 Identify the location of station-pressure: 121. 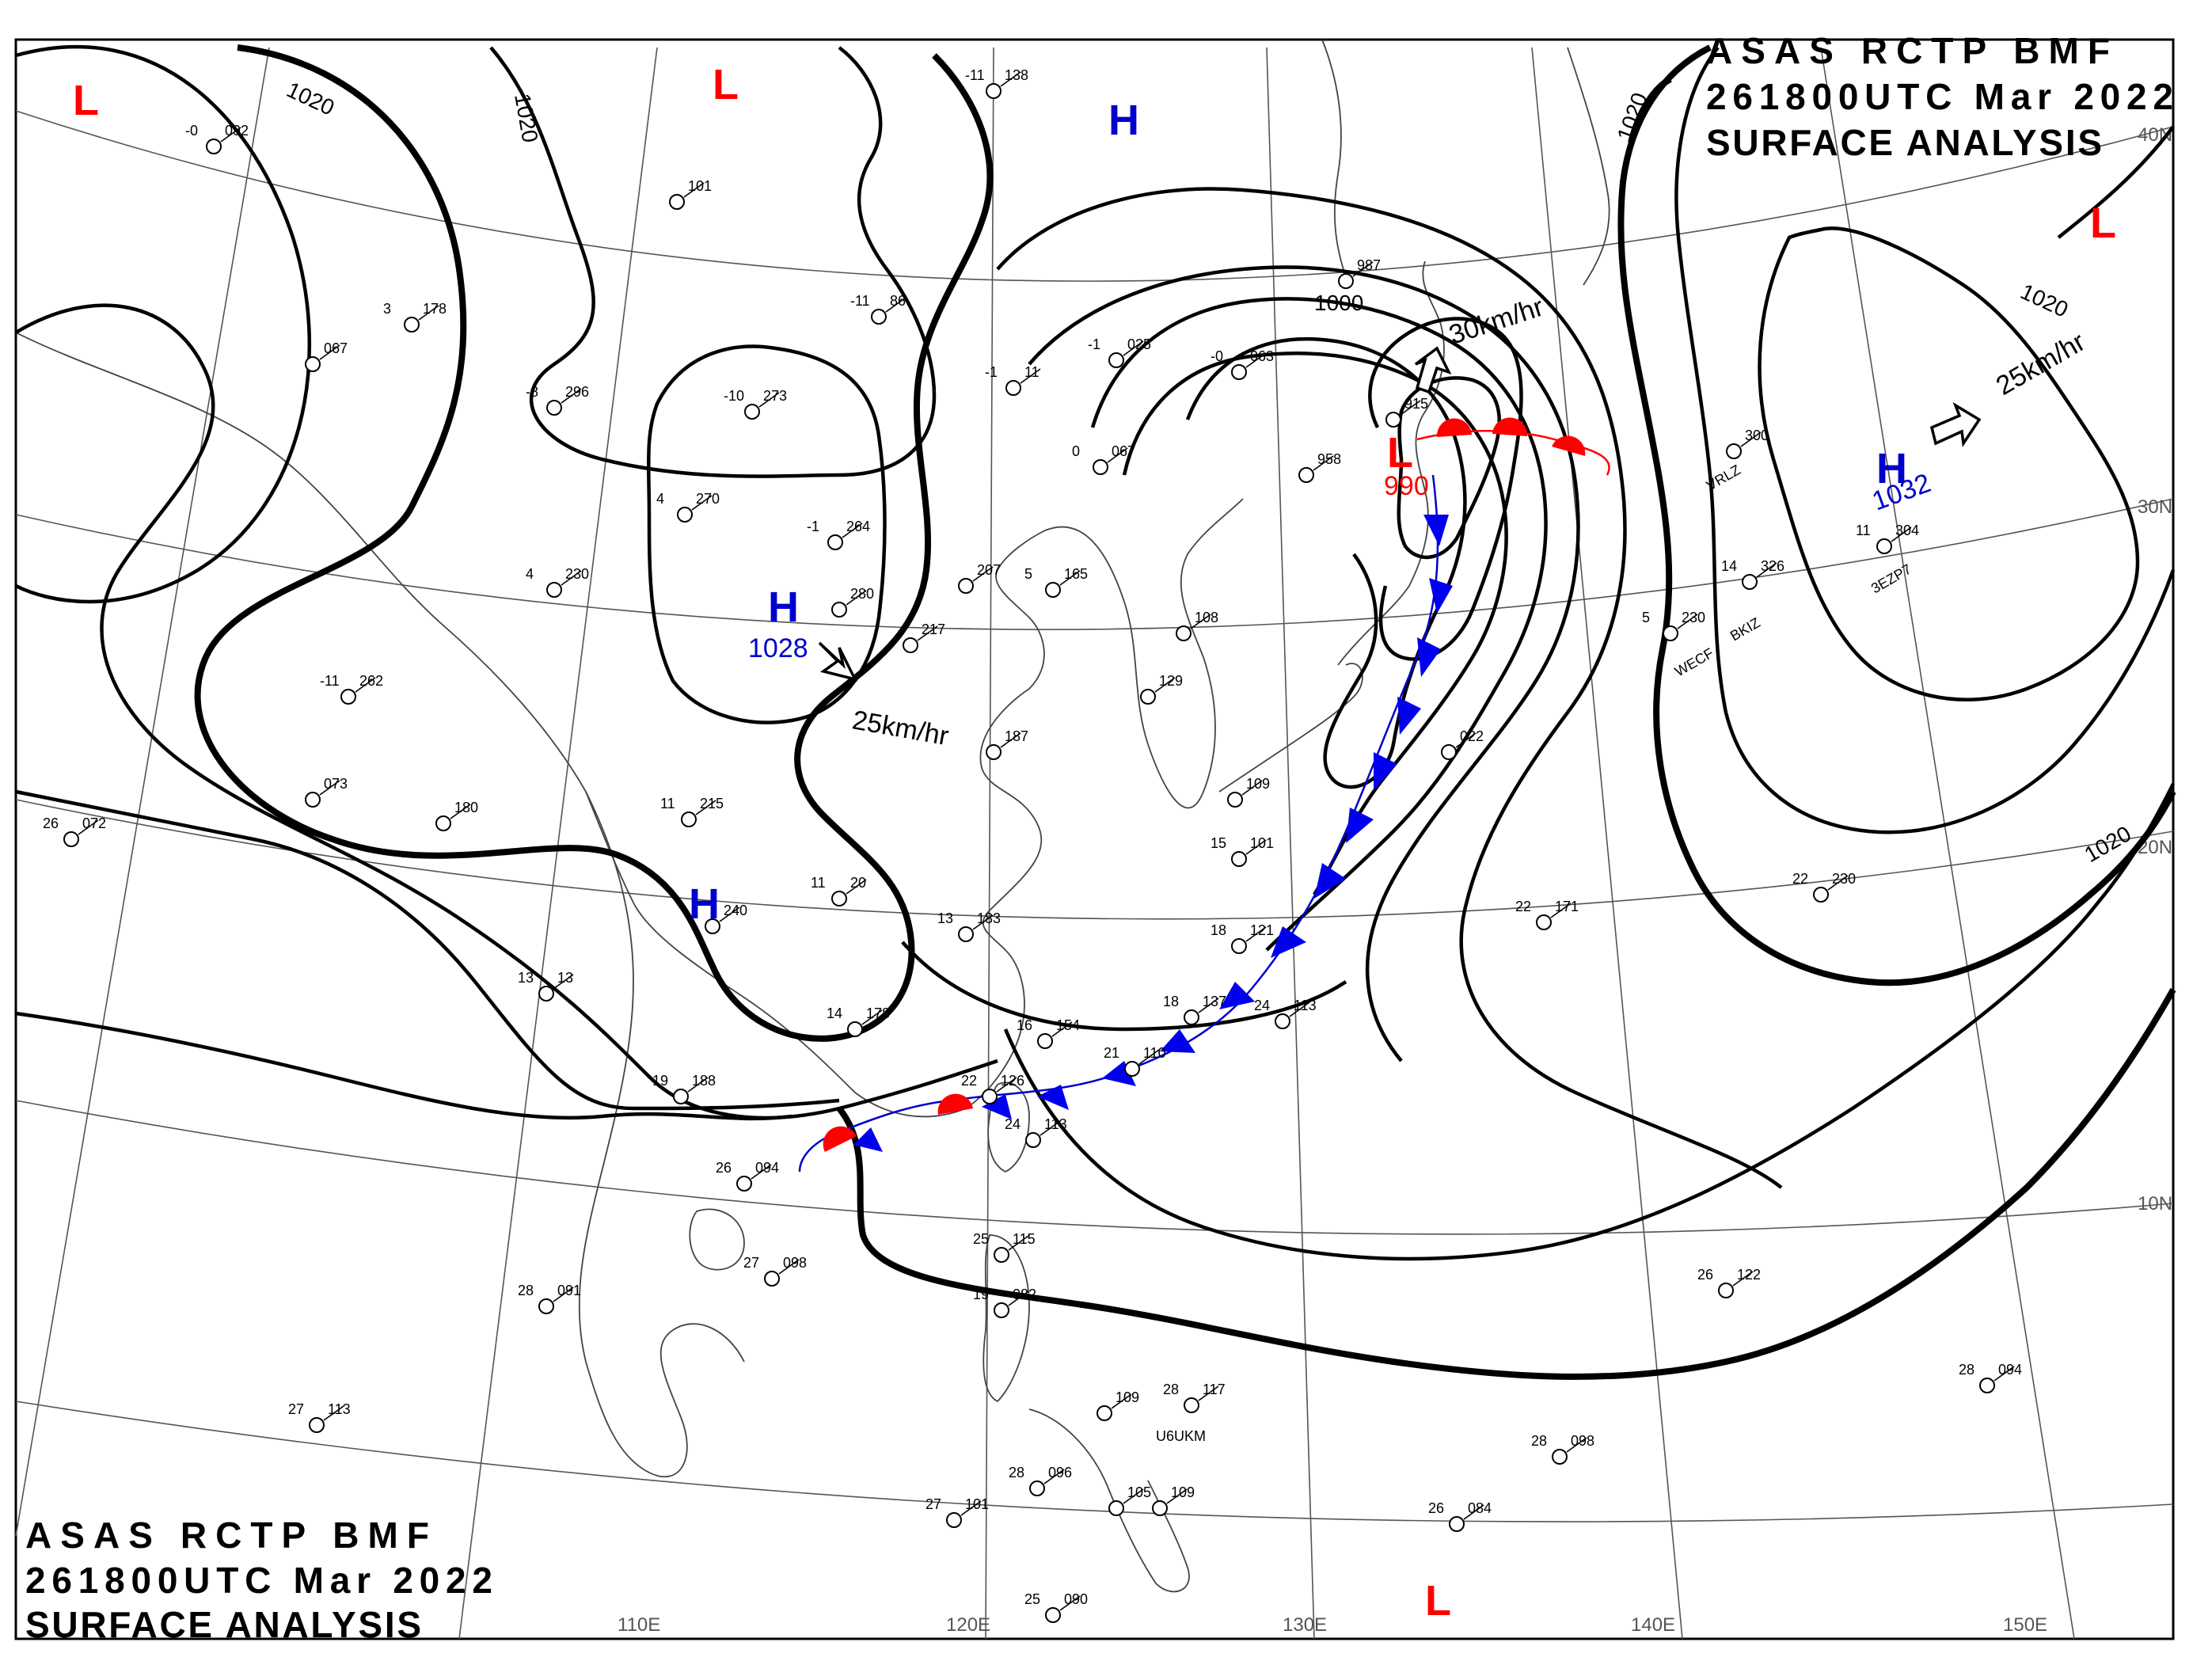
(1262, 930).